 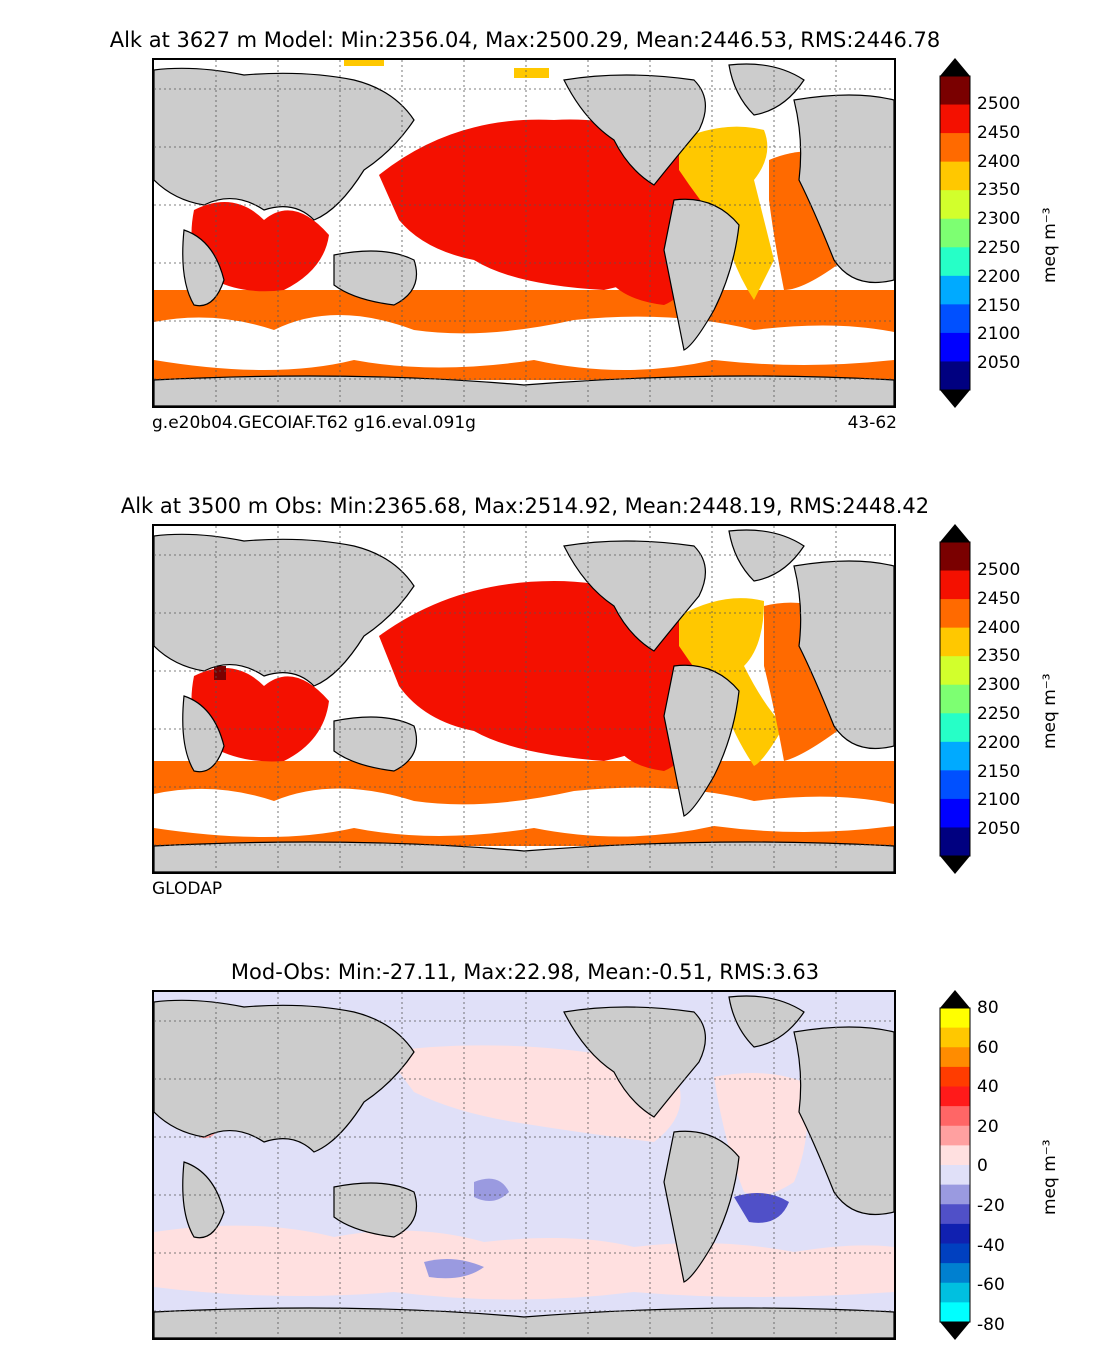 I want to click on southern-negative, so click(x=454, y=1268).